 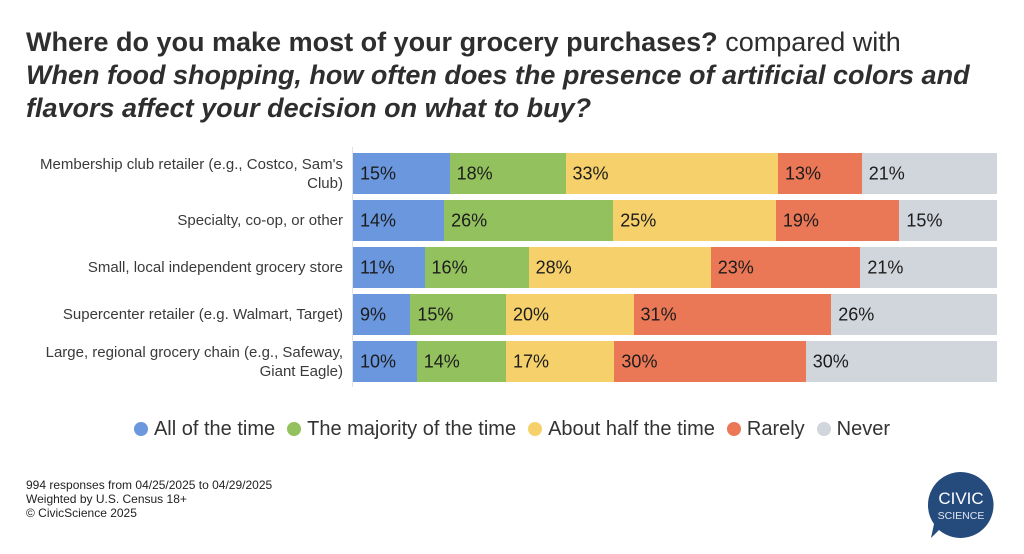 I want to click on title-connector: compared with, so click(x=813, y=42).